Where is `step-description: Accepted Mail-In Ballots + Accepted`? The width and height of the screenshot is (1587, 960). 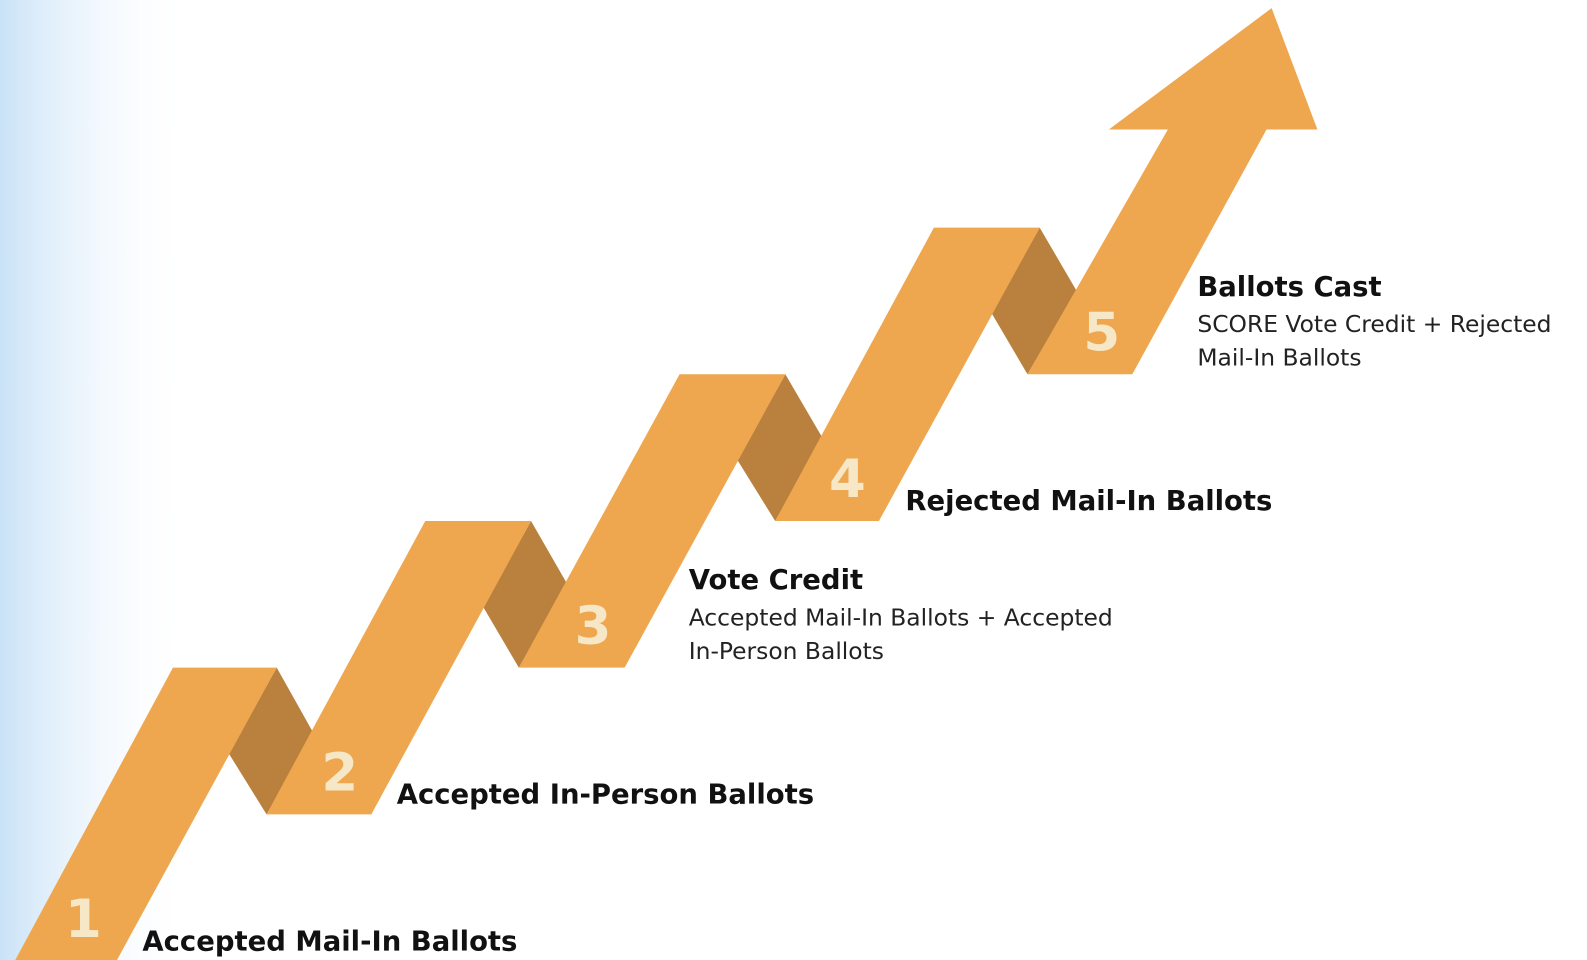
step-description: Accepted Mail-In Ballots + Accepted is located at coordinates (901, 618).